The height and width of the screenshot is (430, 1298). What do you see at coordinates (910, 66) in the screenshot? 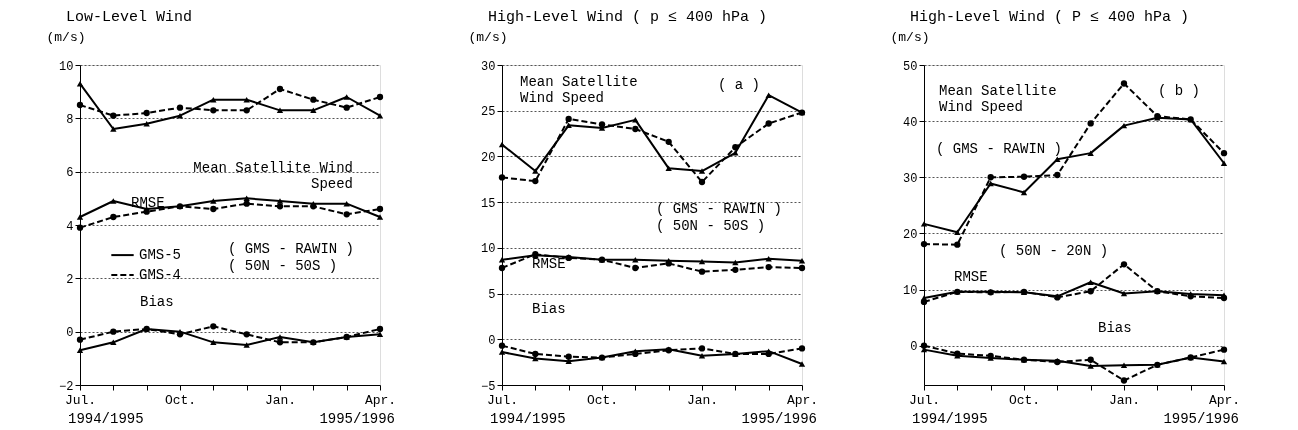
I see `y-tick-label: 50` at bounding box center [910, 66].